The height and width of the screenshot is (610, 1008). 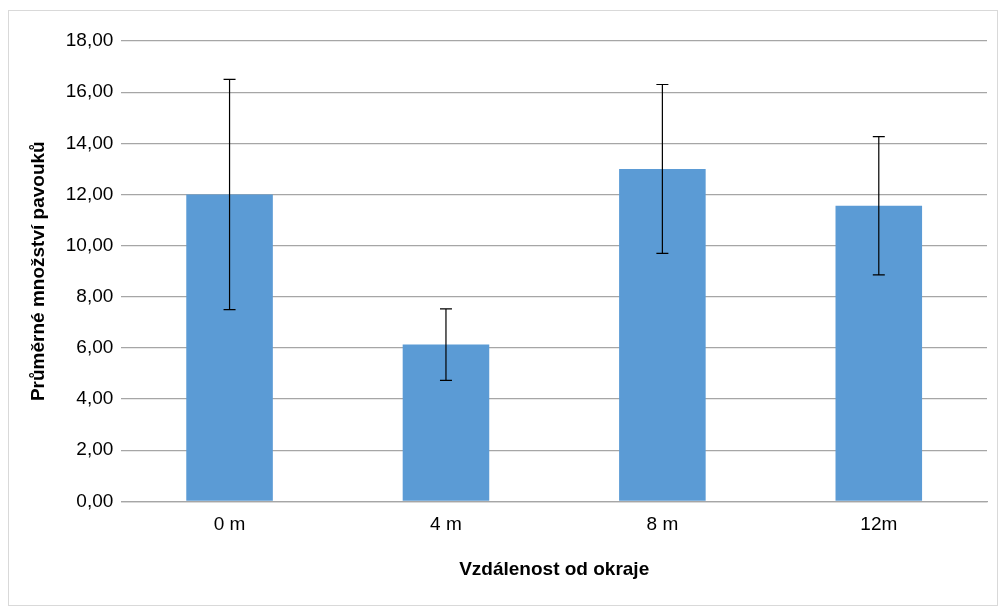 What do you see at coordinates (95, 398) in the screenshot?
I see `y-tick-label: 4,00` at bounding box center [95, 398].